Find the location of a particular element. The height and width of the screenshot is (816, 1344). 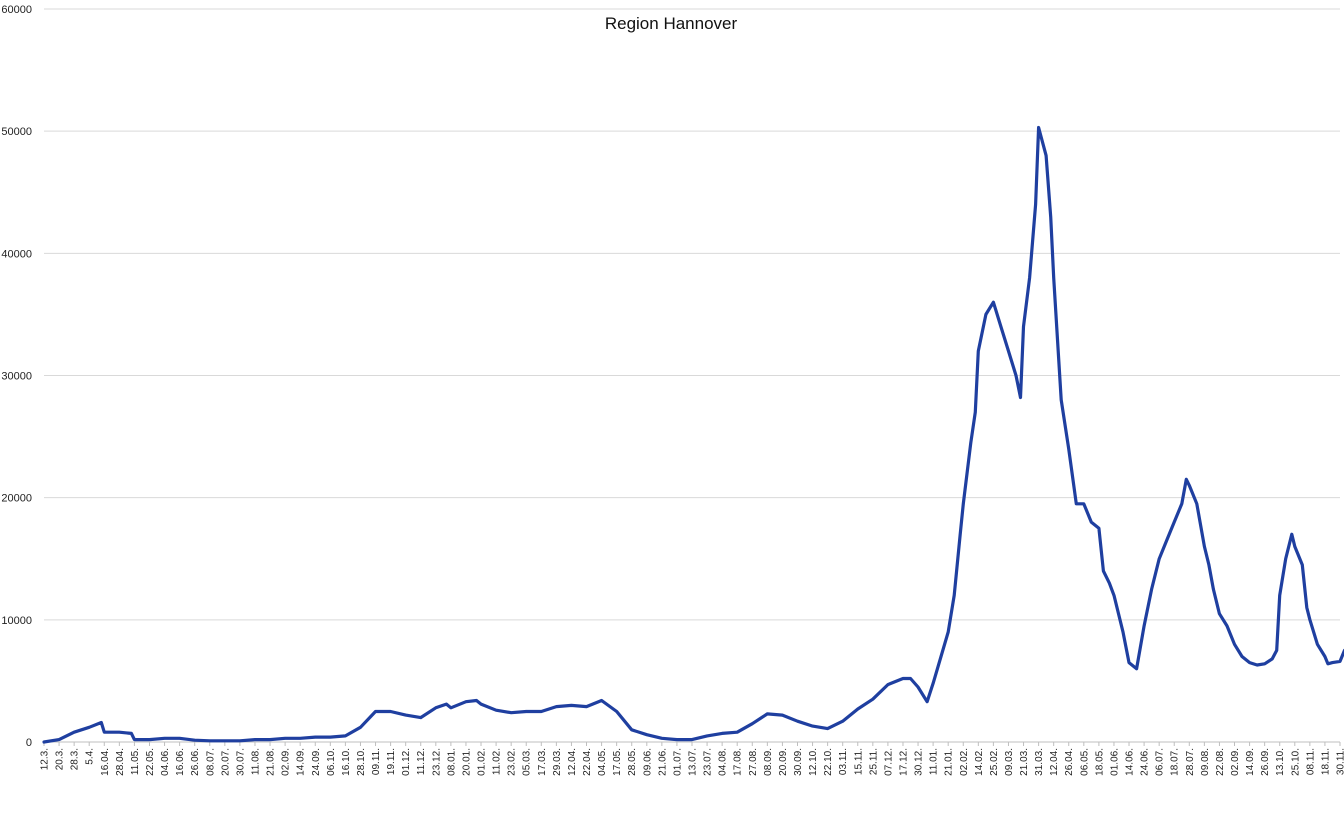

x-tick-label: 23.02. is located at coordinates (512, 762).